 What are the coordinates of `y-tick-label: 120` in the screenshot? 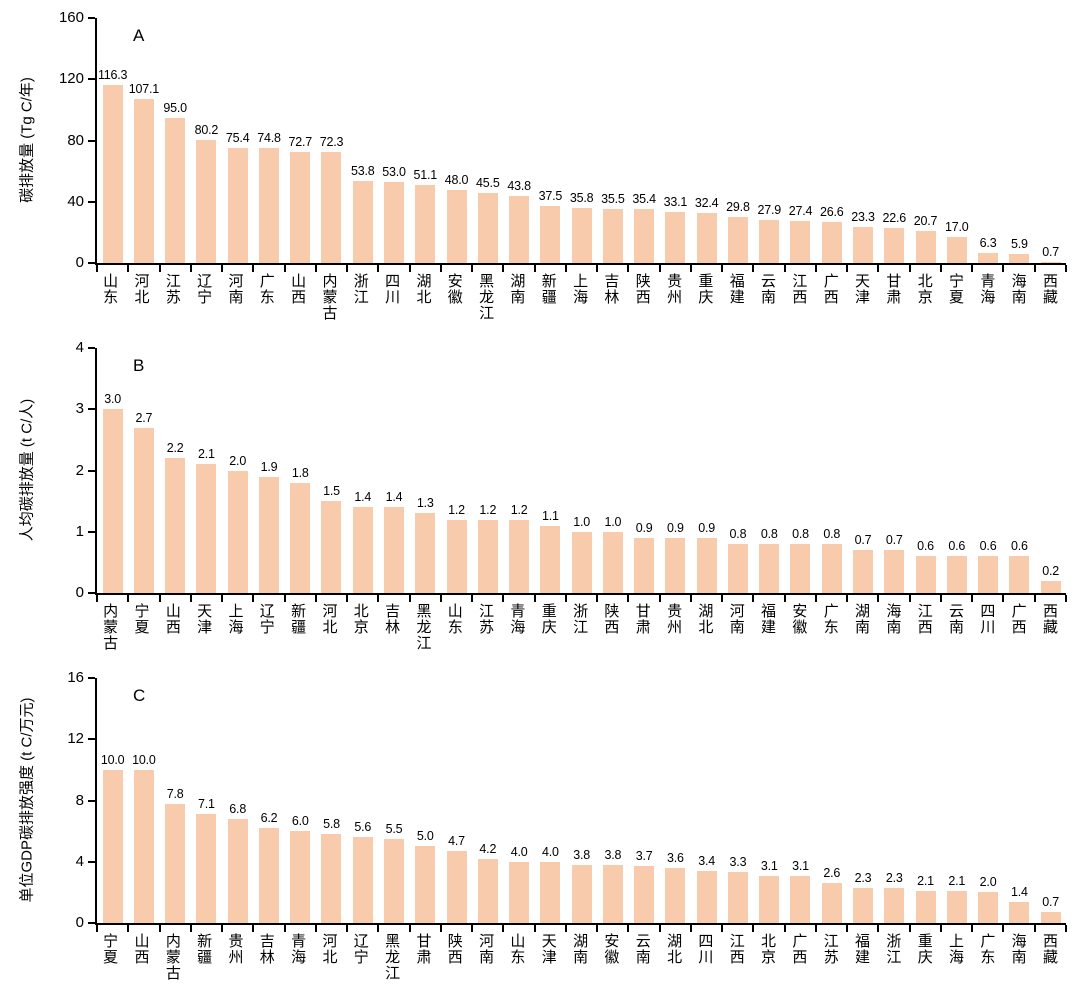 It's located at (71, 79).